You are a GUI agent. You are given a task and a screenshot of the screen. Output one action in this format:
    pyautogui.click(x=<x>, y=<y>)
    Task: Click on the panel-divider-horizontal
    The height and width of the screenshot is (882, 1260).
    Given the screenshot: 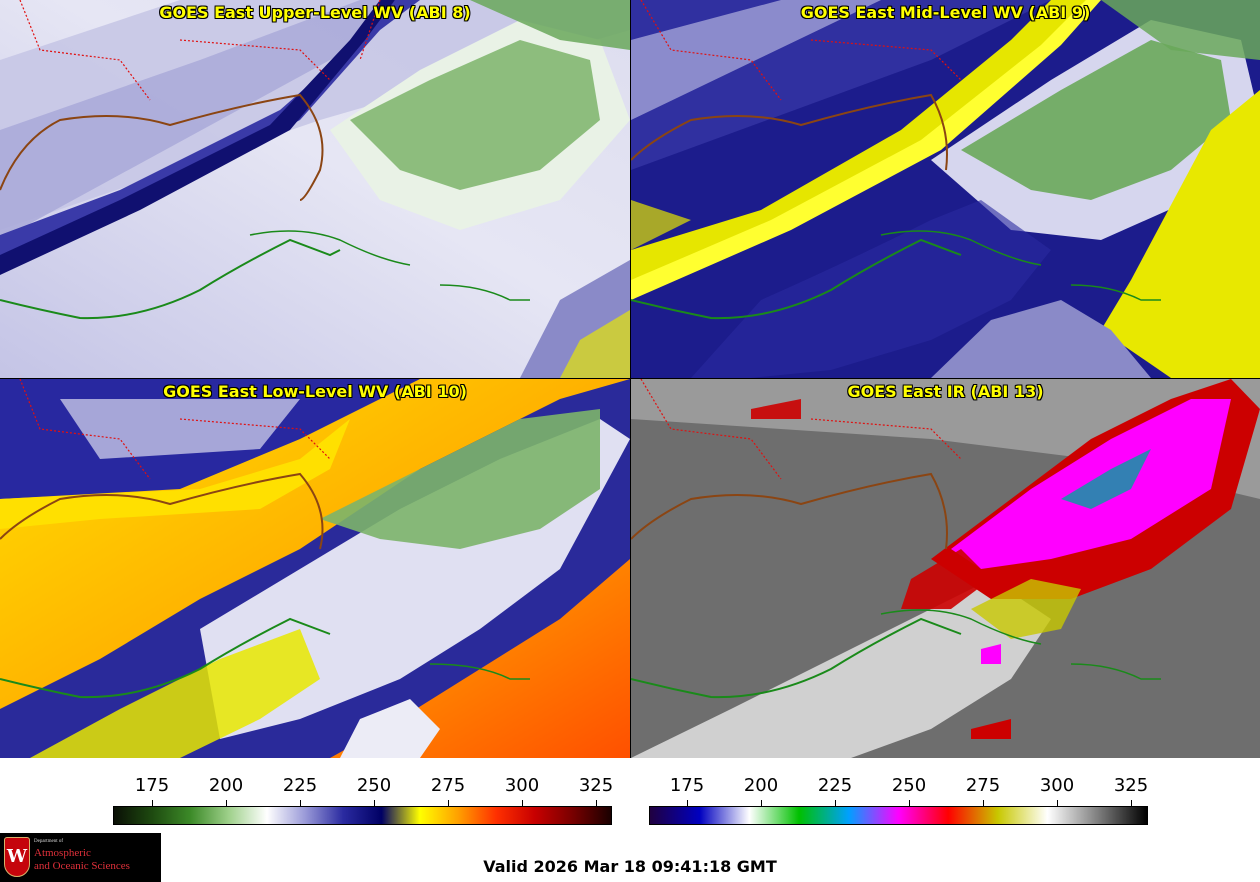 What is the action you would take?
    pyautogui.click(x=630, y=378)
    